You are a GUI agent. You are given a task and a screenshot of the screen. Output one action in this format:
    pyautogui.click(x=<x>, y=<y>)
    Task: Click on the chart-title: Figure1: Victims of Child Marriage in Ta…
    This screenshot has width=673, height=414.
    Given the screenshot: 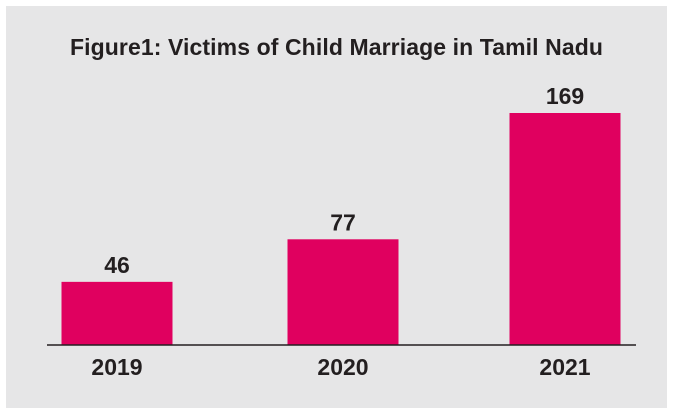 What is the action you would take?
    pyautogui.click(x=336, y=47)
    